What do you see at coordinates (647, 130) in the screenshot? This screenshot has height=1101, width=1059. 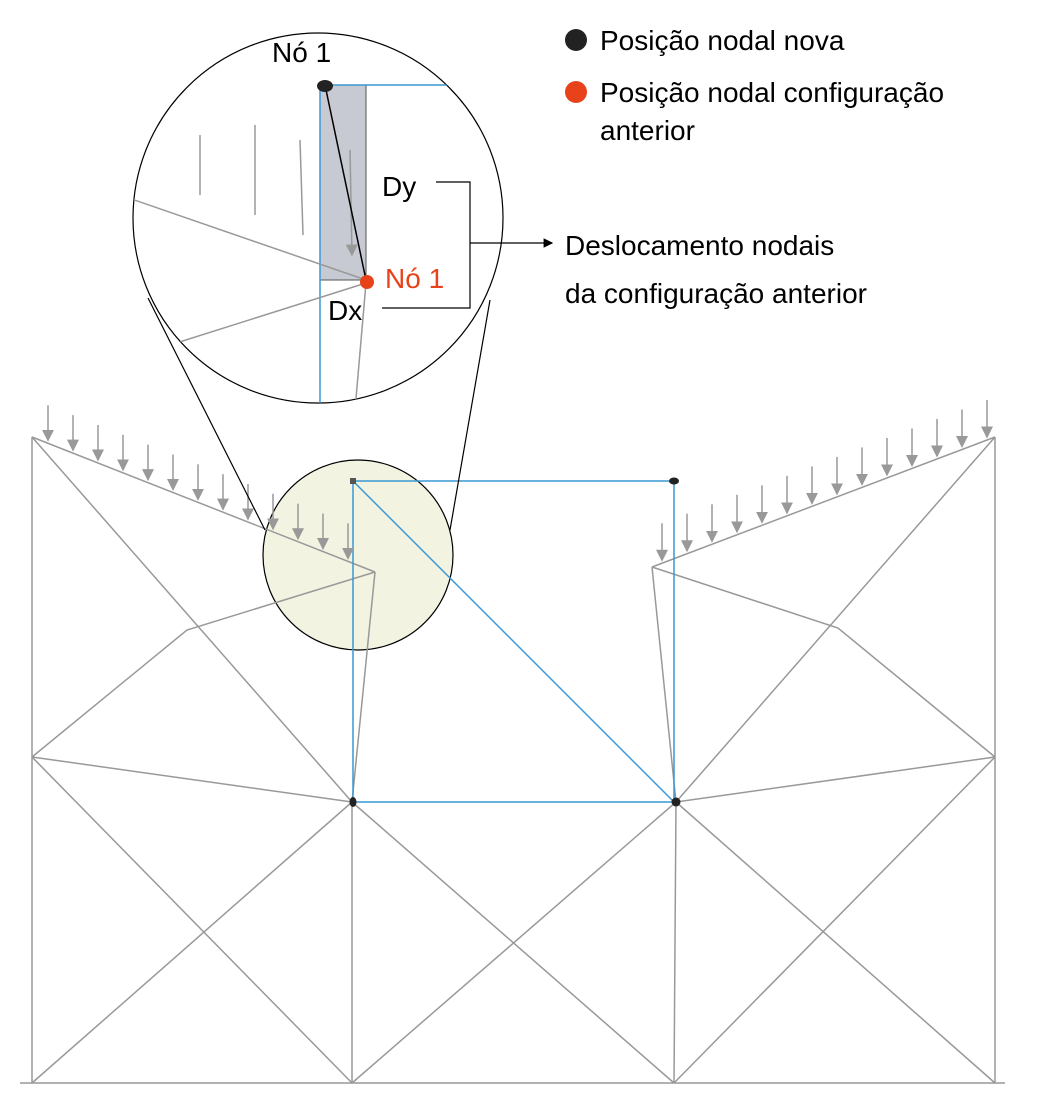 I see `legend-label: anterior` at bounding box center [647, 130].